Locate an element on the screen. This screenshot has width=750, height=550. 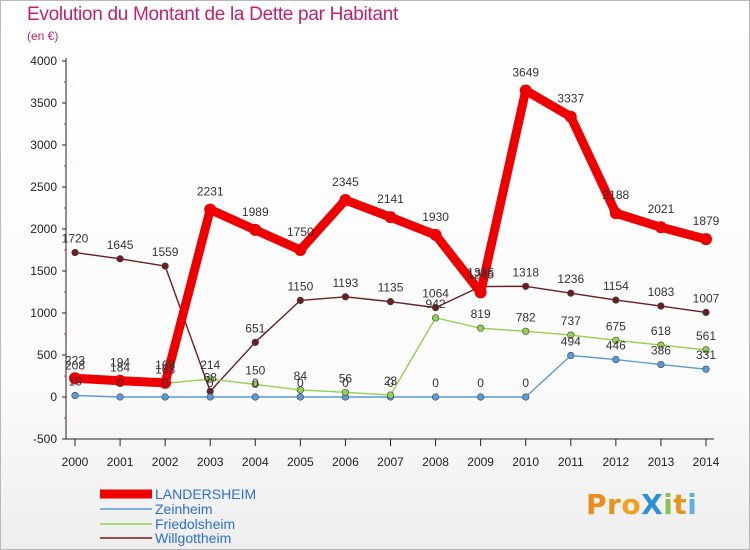
y-tick-label: 1000 is located at coordinates (43, 313).